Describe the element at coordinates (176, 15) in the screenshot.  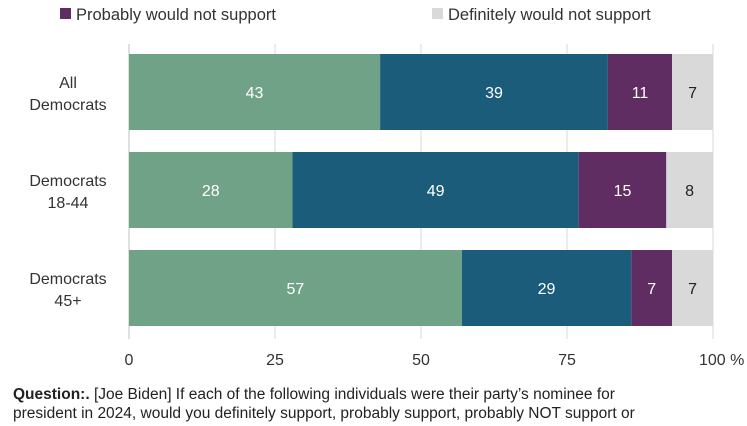
I see `legend-label: Probably would not support` at that location.